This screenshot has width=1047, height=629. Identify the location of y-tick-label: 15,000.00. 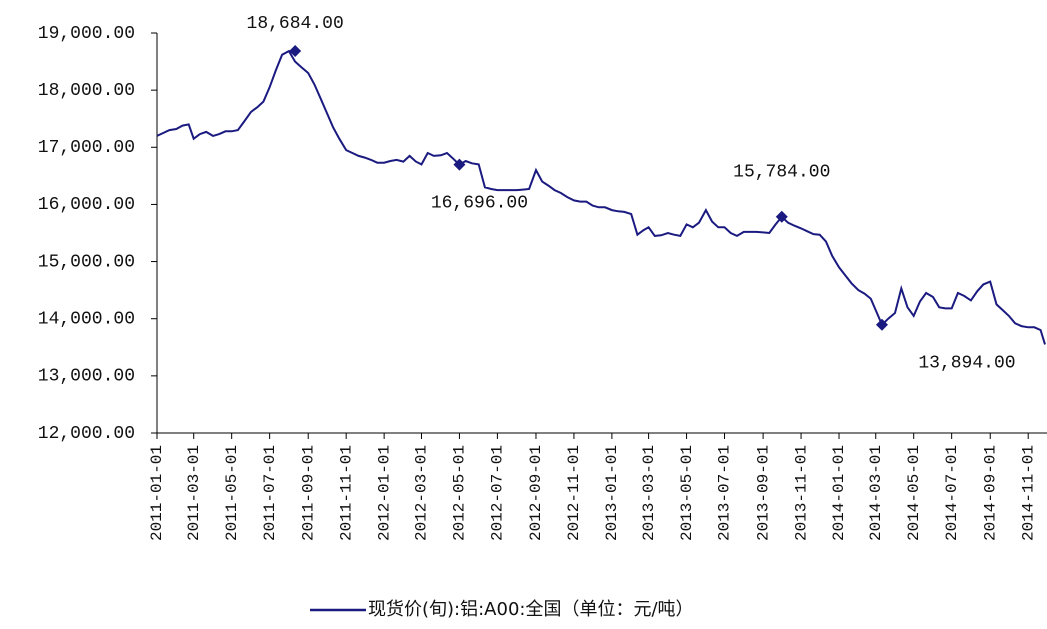
(86, 262).